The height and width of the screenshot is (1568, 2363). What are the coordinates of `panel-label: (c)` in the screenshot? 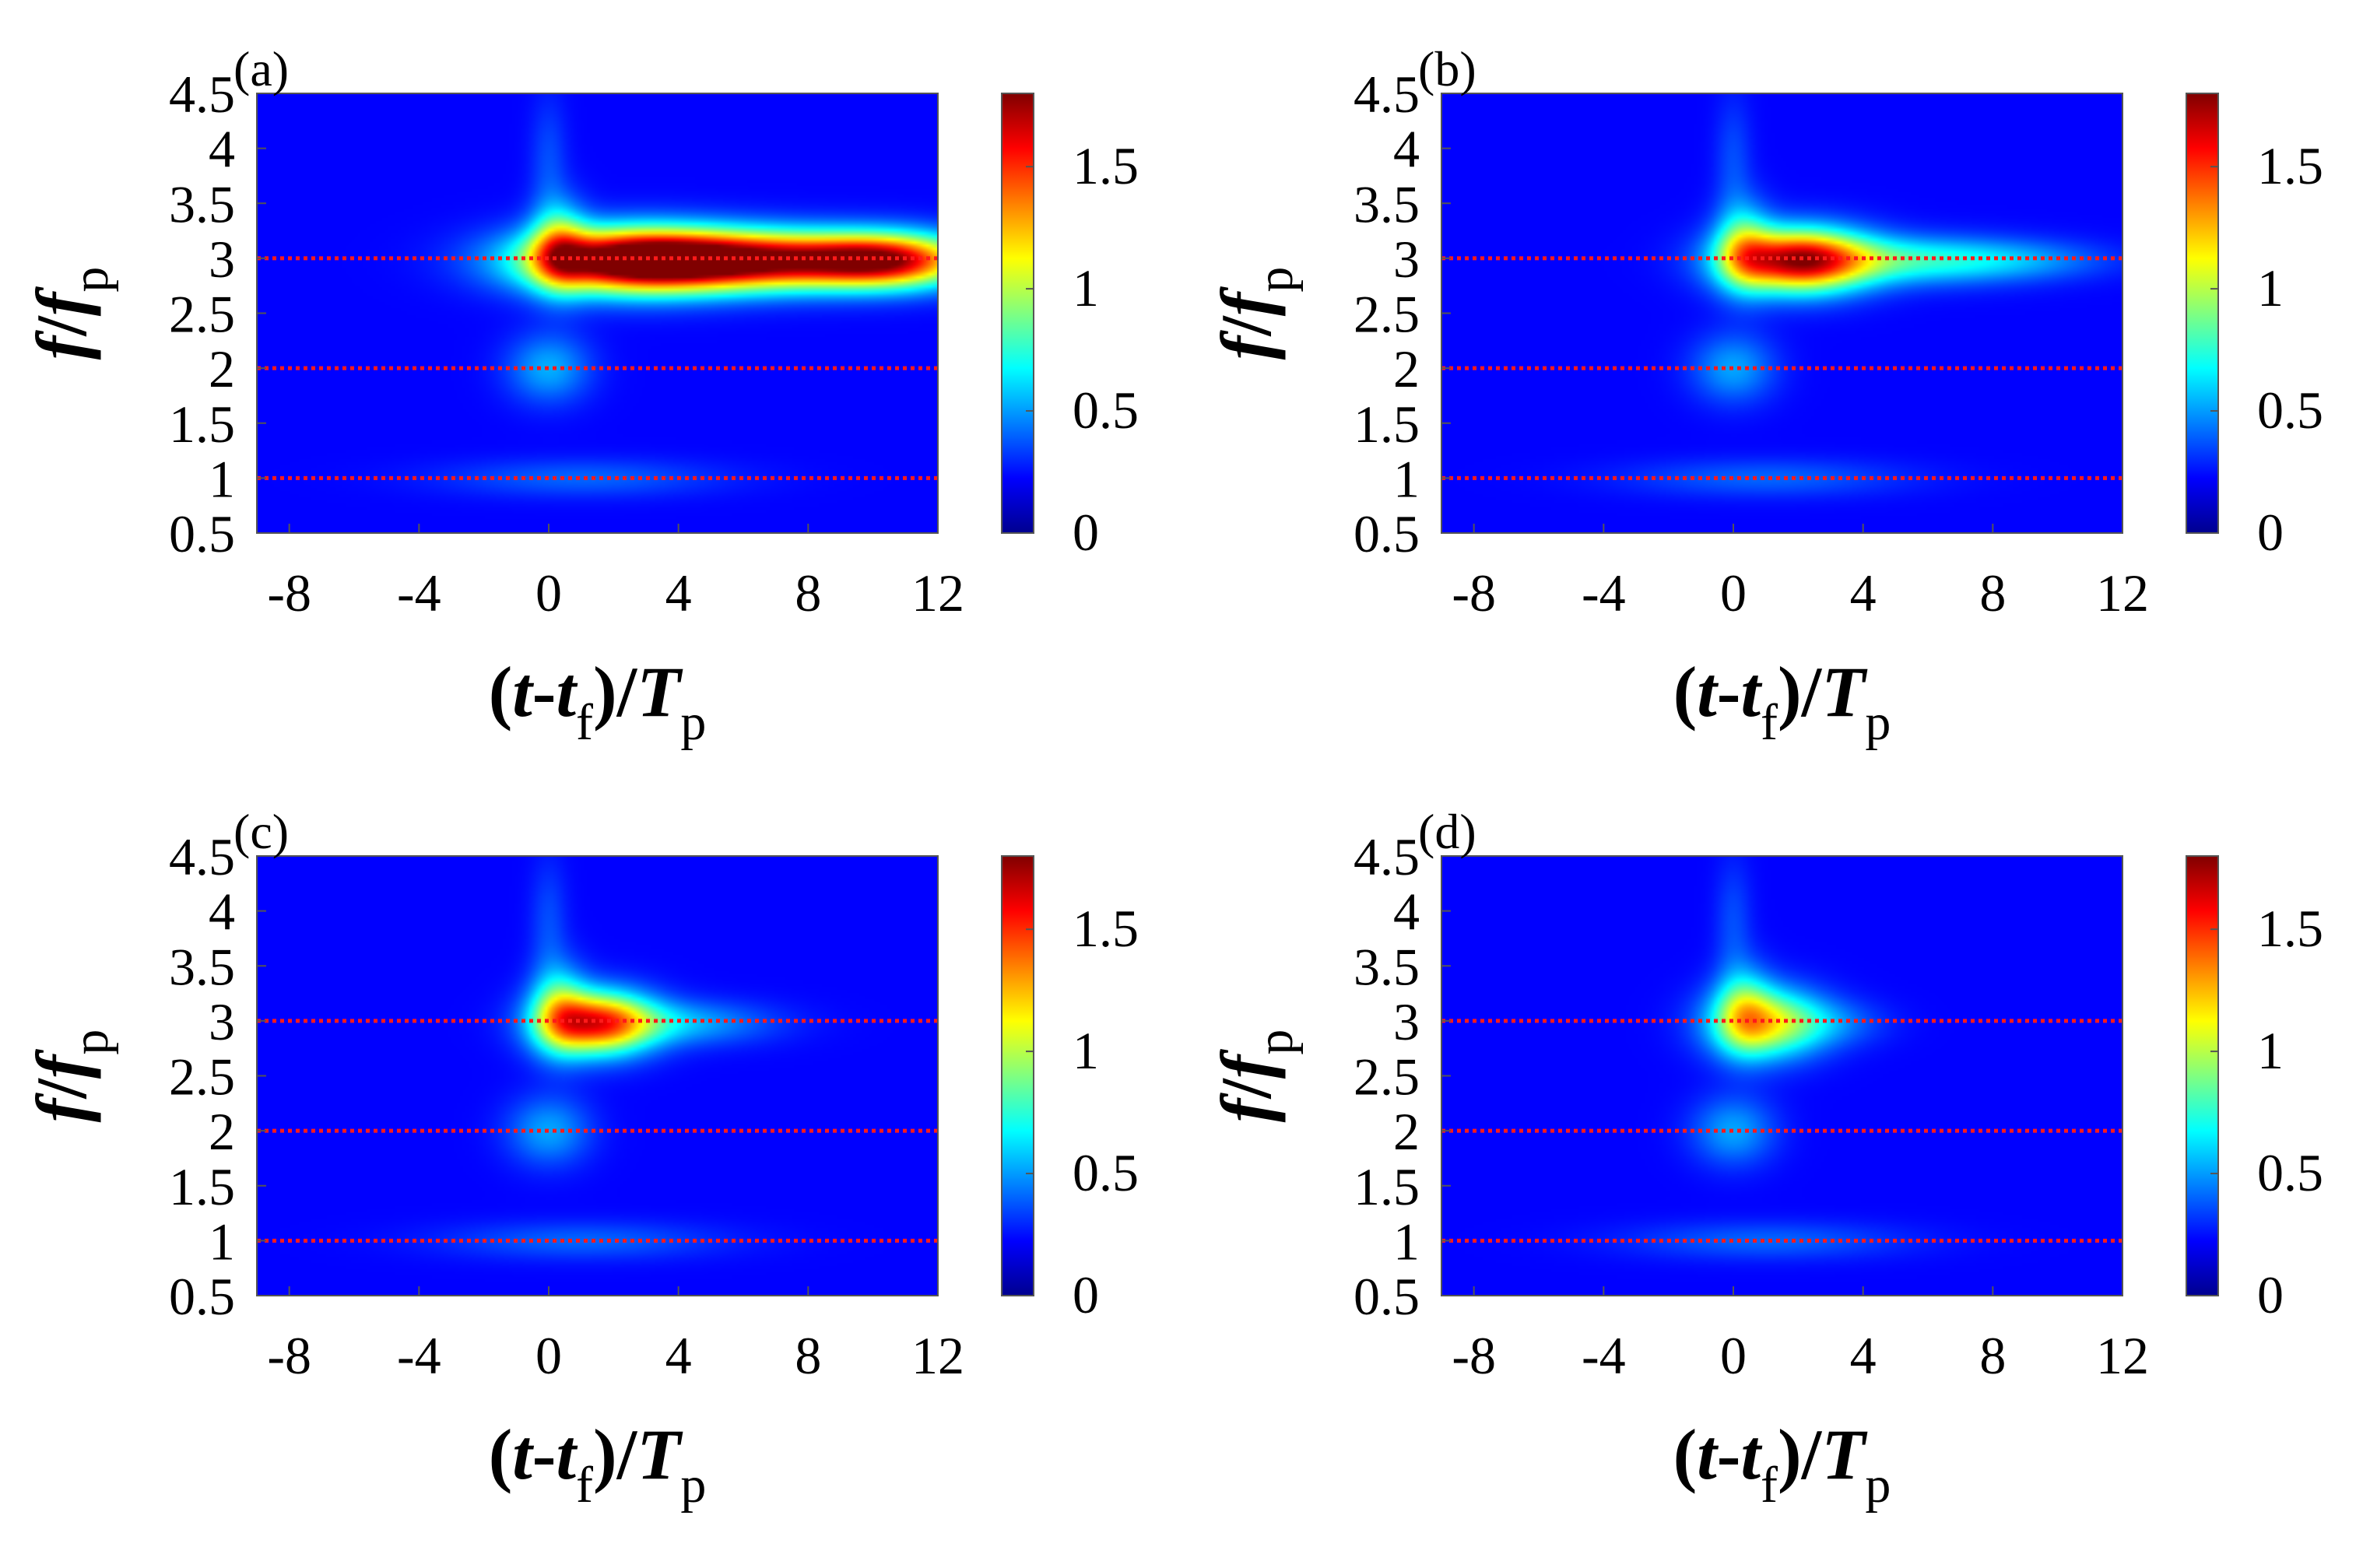 It's located at (261, 831).